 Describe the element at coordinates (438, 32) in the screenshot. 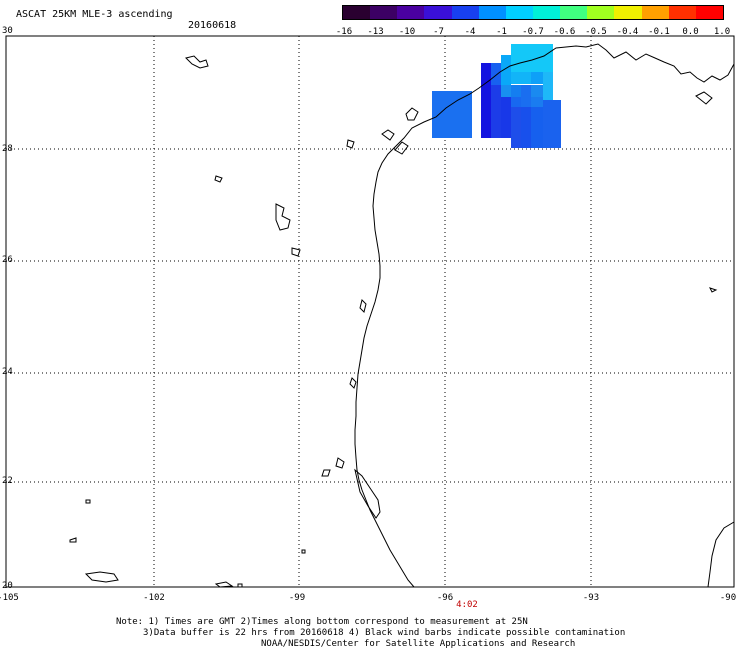

I see `color-scale-label: -7` at that location.